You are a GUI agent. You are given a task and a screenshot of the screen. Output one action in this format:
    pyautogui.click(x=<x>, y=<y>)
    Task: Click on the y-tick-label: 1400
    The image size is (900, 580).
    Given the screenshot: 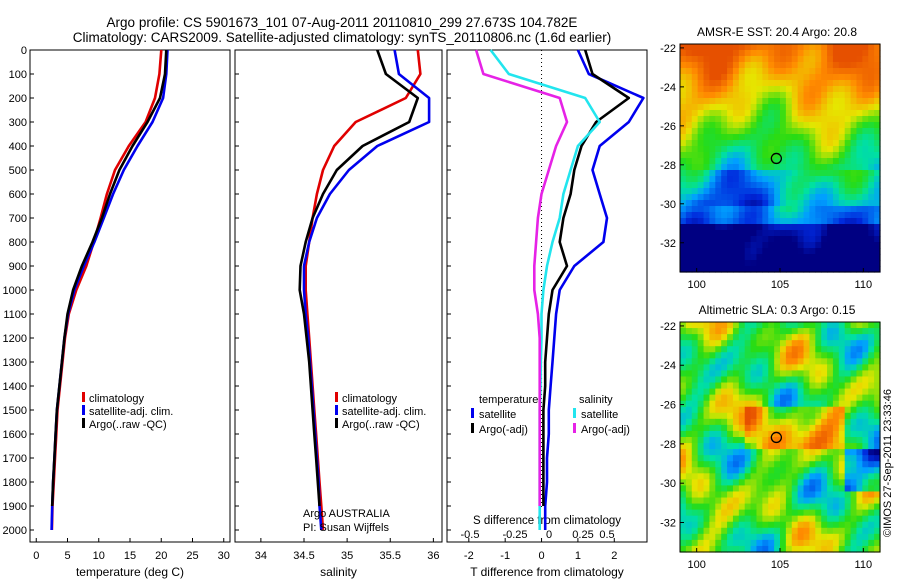 What is the action you would take?
    pyautogui.click(x=15, y=387)
    